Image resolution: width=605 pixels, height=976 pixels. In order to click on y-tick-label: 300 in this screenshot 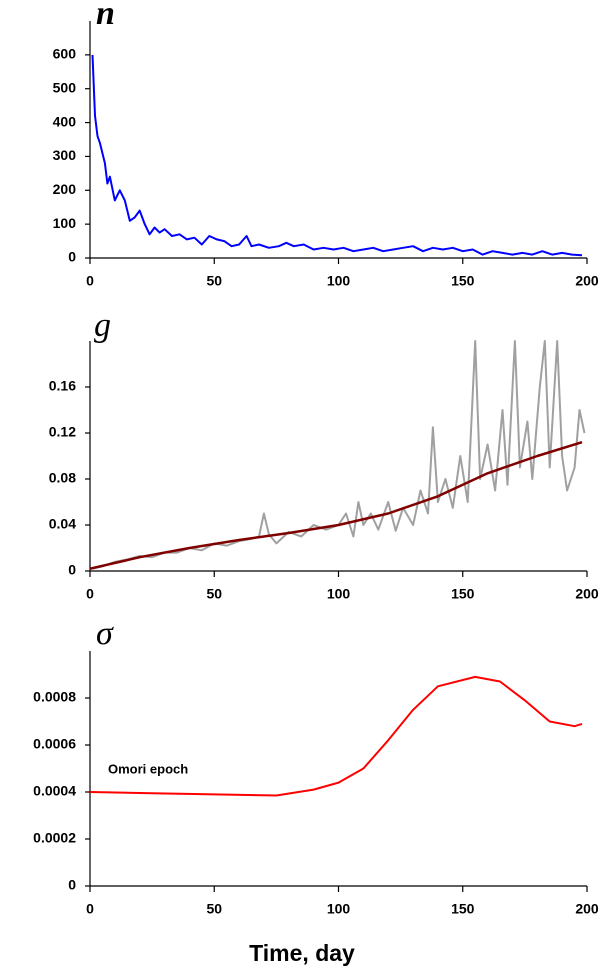, I will do `click(65, 155)`.